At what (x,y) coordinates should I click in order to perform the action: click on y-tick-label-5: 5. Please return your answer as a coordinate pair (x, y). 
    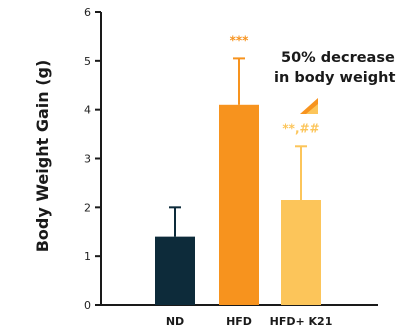
    Looking at the image, I should click on (87, 61).